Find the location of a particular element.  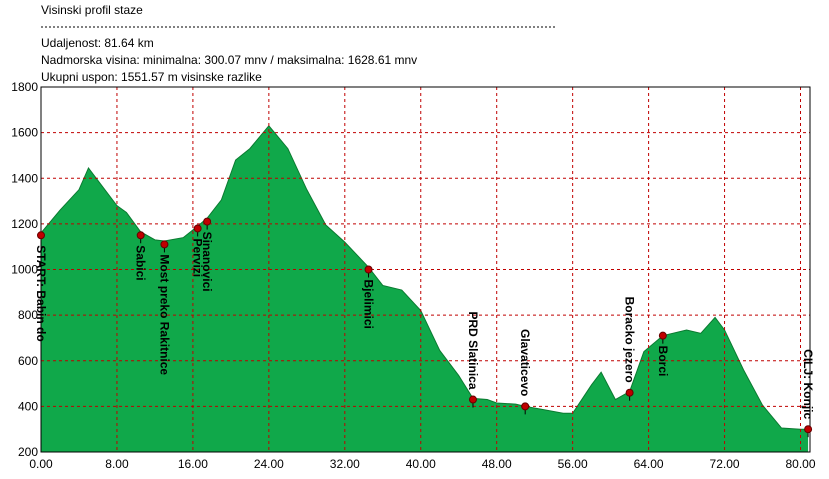

waypoint-label: Boracko jezero is located at coordinates (630, 340).